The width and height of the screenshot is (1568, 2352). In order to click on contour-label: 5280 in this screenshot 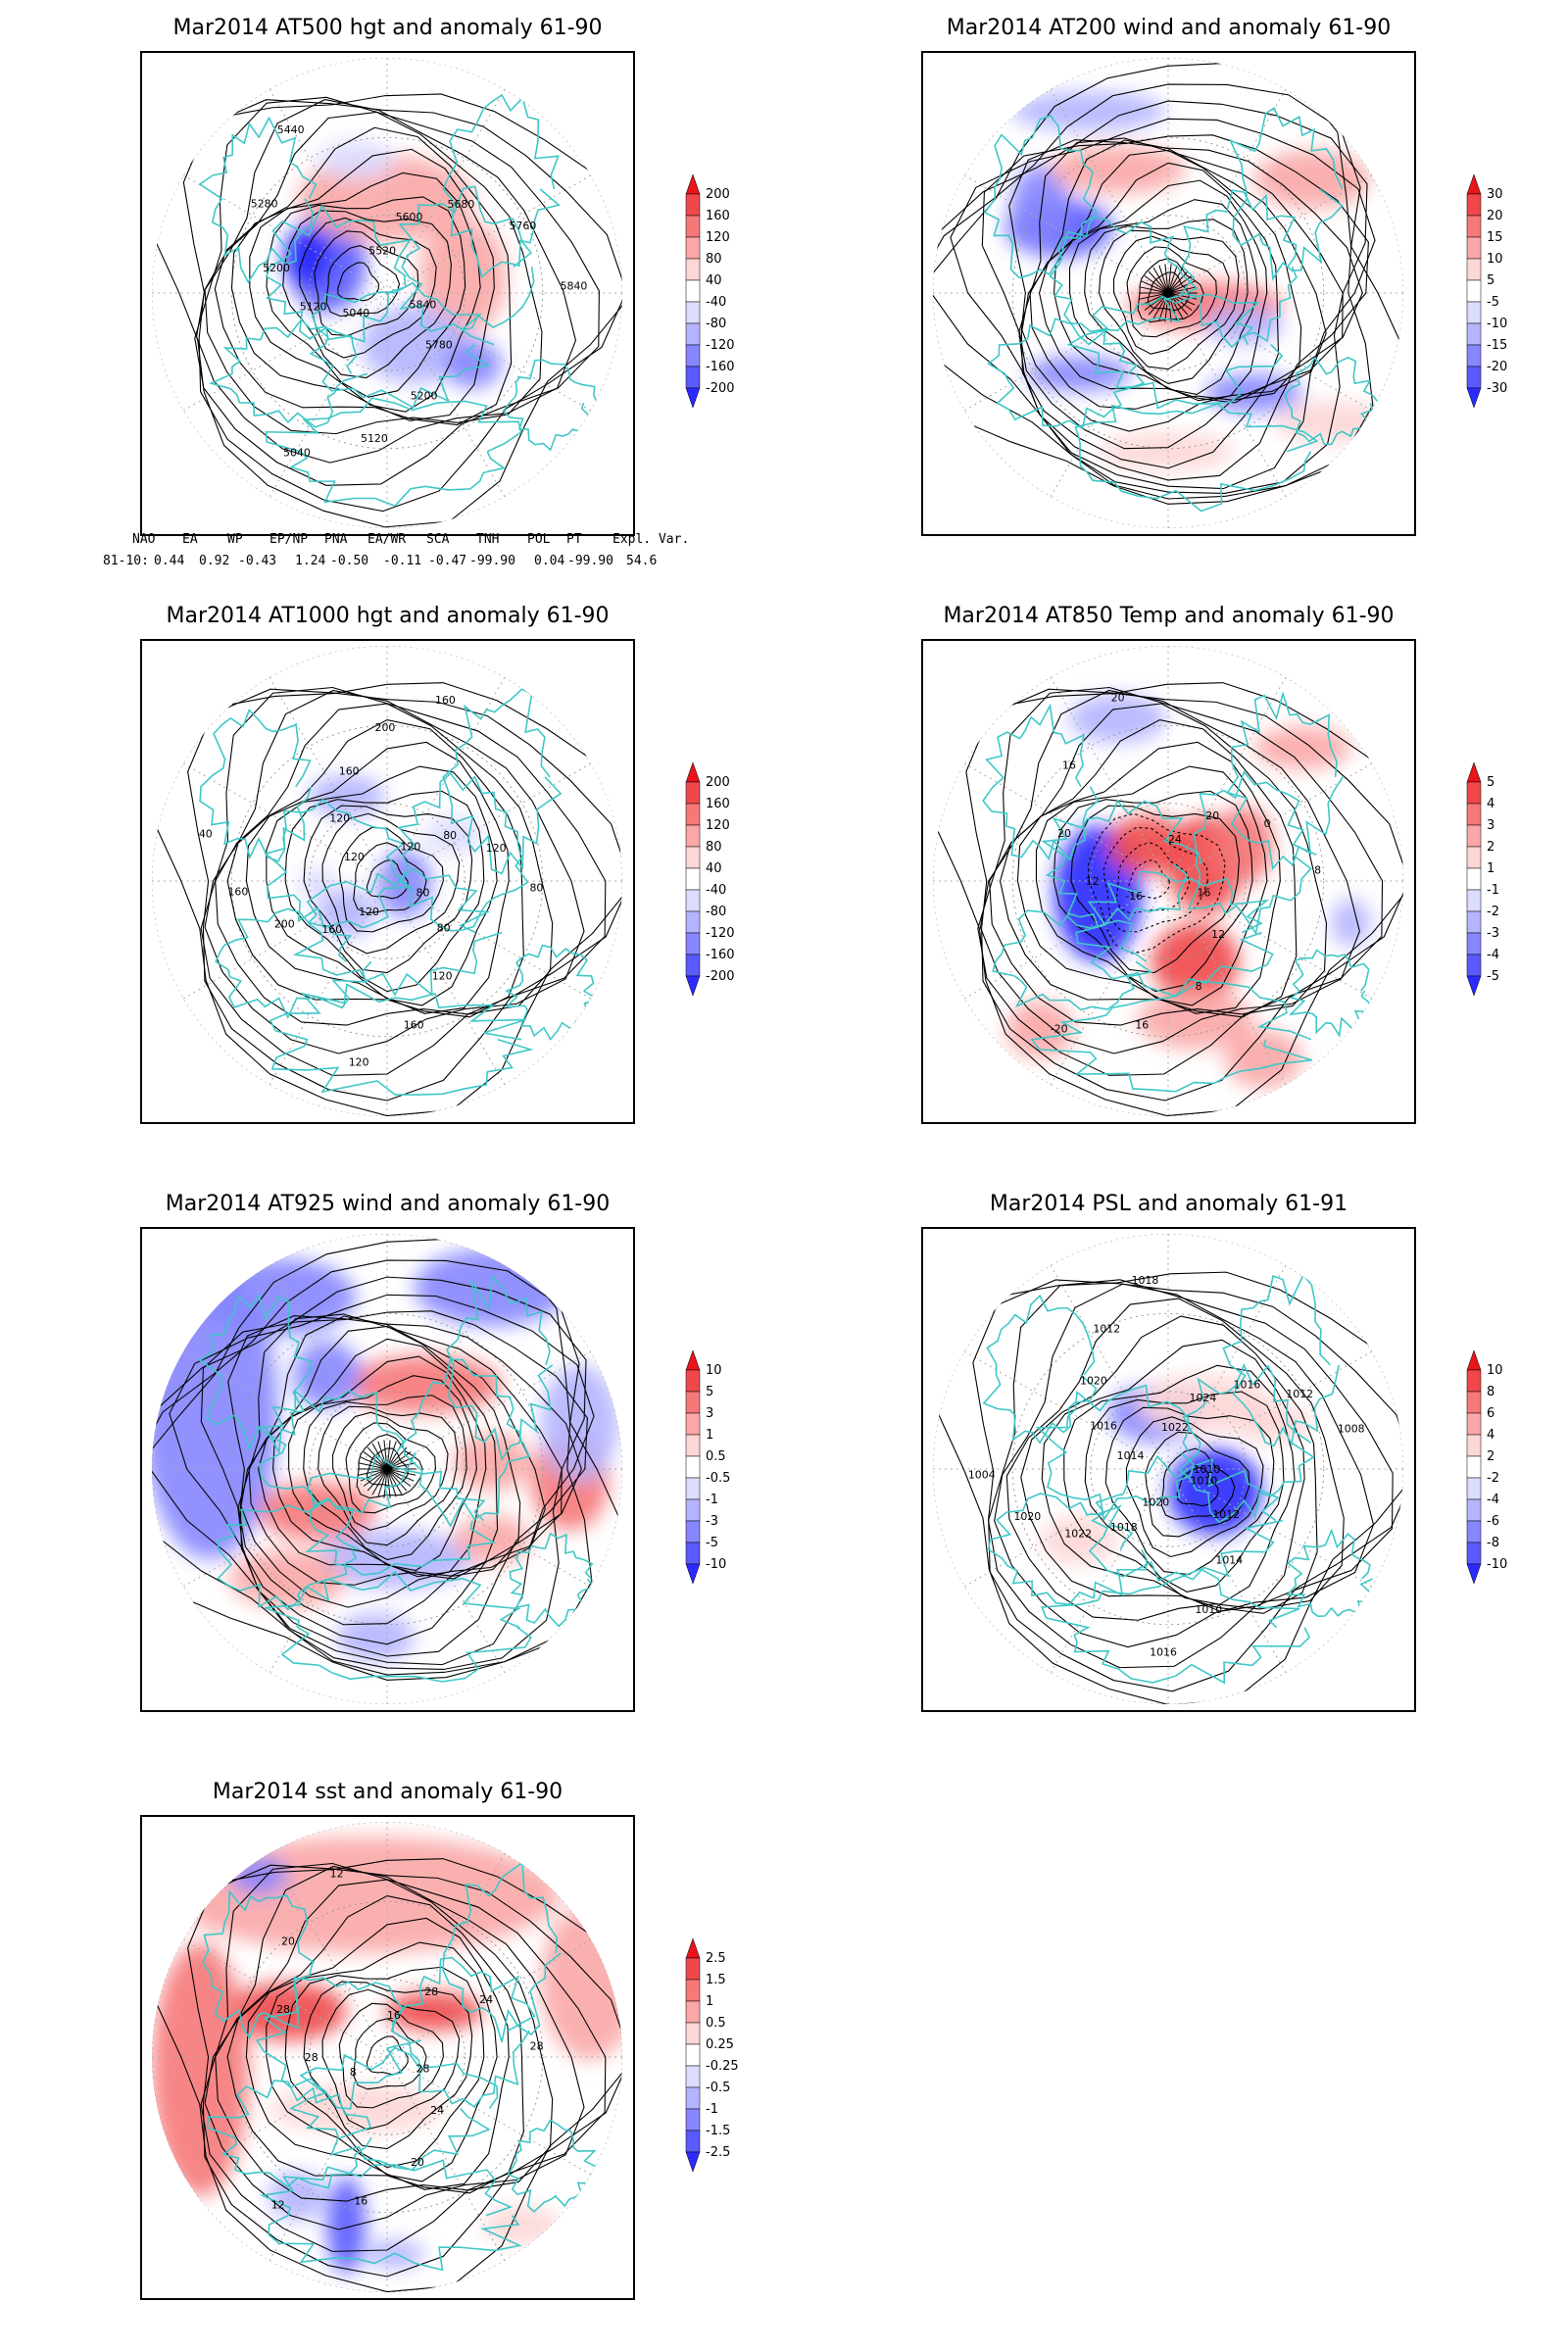, I will do `click(264, 204)`.